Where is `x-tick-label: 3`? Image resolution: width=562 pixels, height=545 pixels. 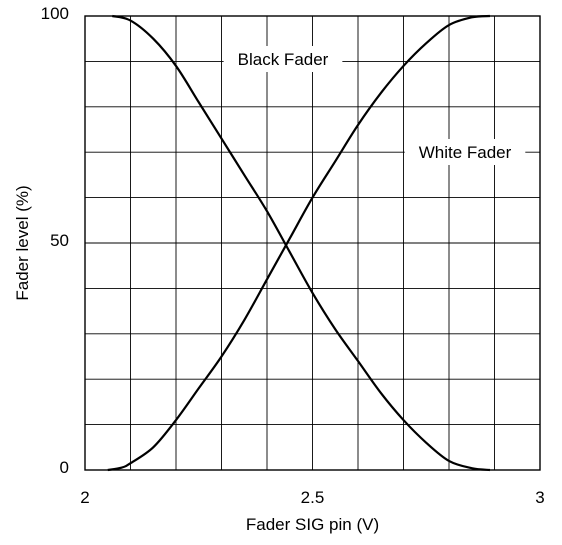
x-tick-label: 3 is located at coordinates (539, 497).